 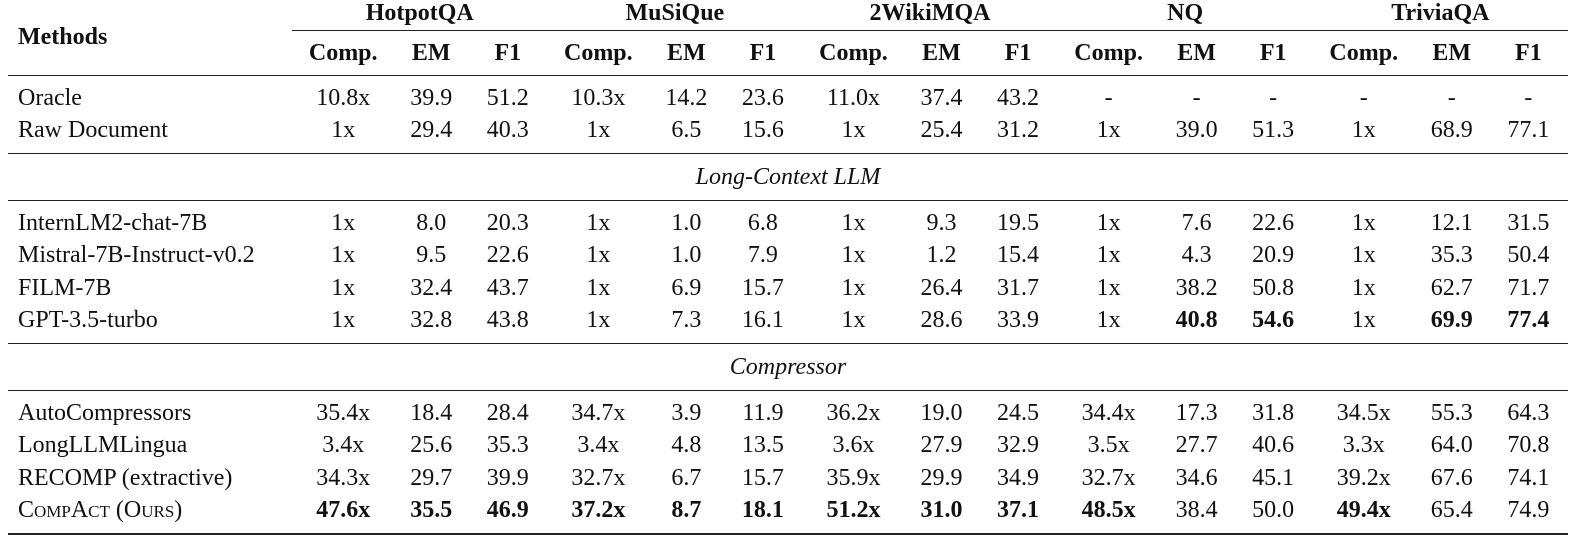 I want to click on dataset-header-nq: NQ, so click(x=1185, y=15).